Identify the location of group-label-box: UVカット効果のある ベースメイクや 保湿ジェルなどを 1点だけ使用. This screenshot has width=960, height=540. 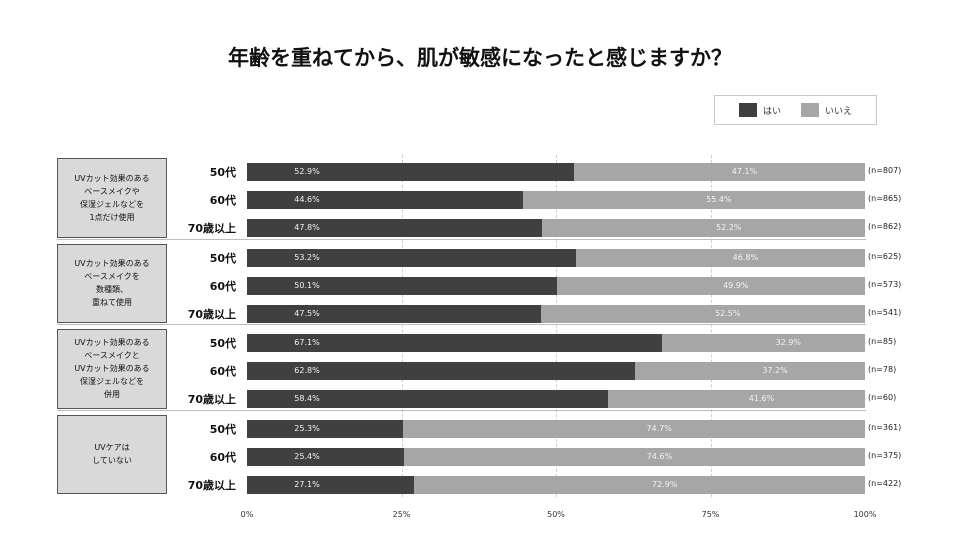
(112, 198).